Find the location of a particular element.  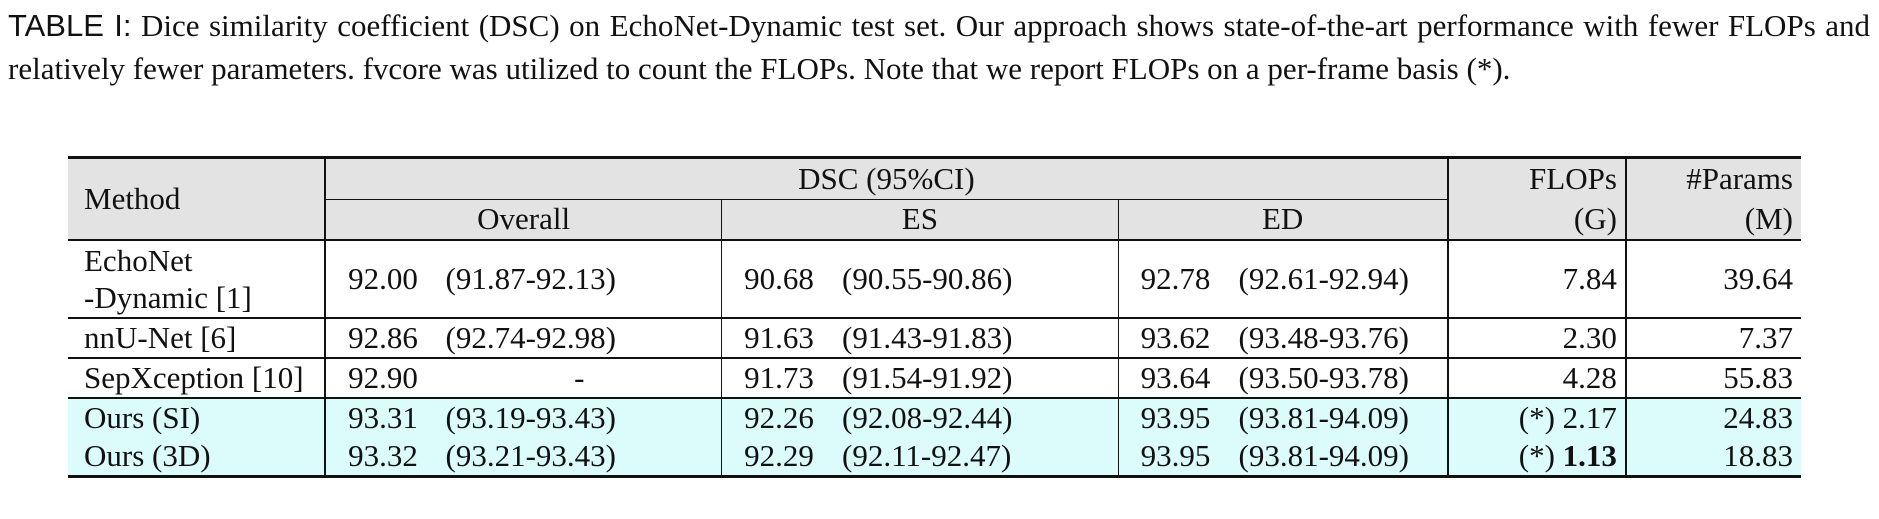

method-cell: Ours (3D) is located at coordinates (197, 457).